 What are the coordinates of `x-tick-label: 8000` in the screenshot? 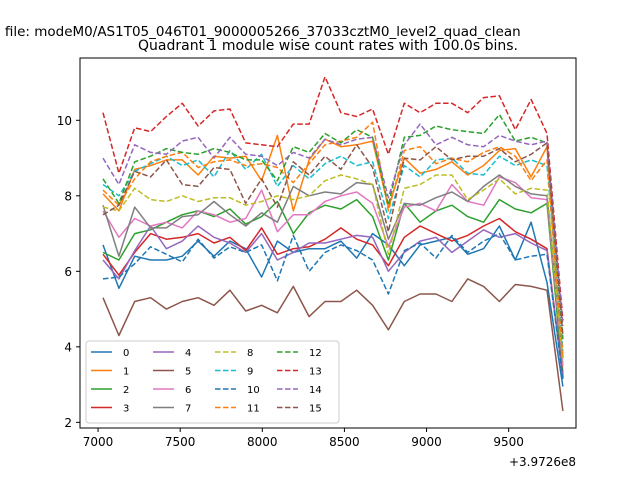 It's located at (262, 442).